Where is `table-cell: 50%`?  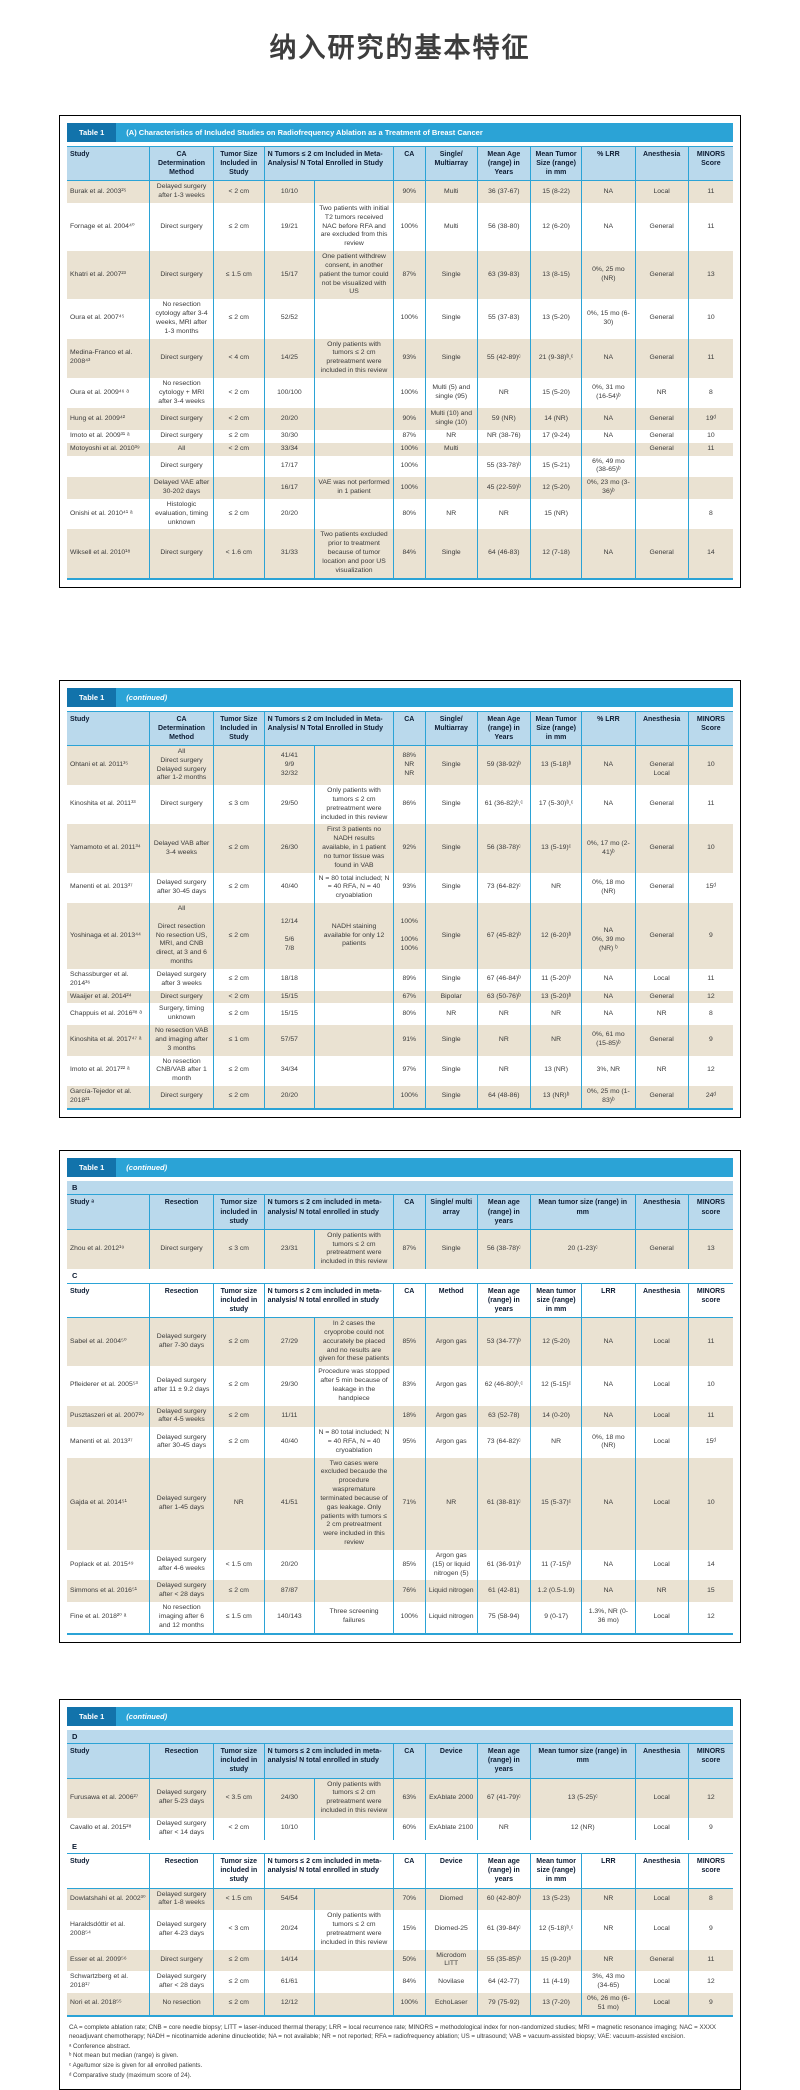 table-cell: 50% is located at coordinates (409, 1960).